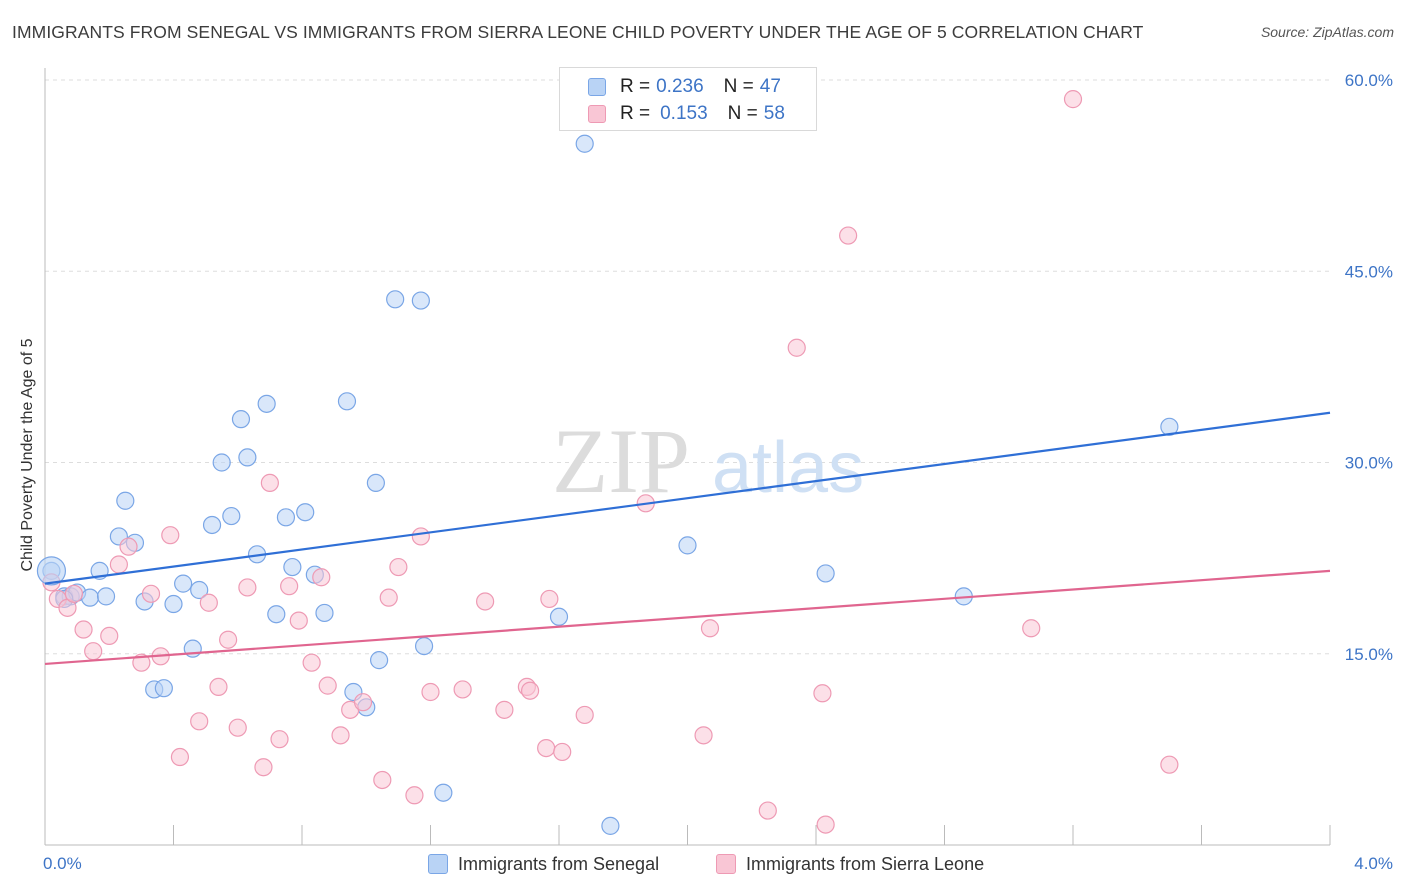  What do you see at coordinates (726, 864) in the screenshot?
I see `sierra-leone-legend-swatch` at bounding box center [726, 864].